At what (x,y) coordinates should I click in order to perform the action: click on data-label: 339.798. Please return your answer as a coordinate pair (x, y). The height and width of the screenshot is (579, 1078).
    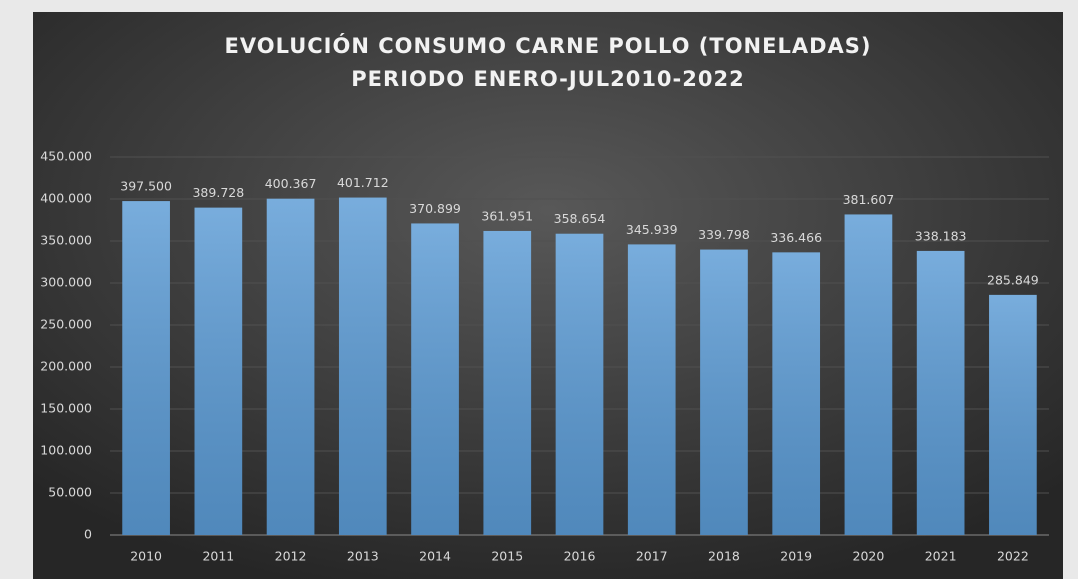
    Looking at the image, I should click on (724, 234).